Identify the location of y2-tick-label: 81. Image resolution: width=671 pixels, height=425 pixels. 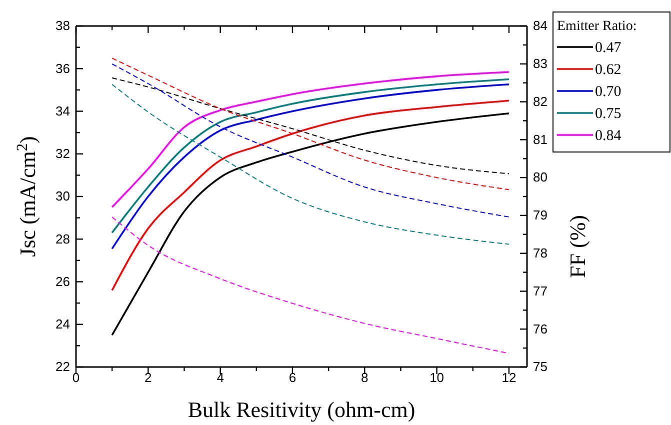
(540, 139).